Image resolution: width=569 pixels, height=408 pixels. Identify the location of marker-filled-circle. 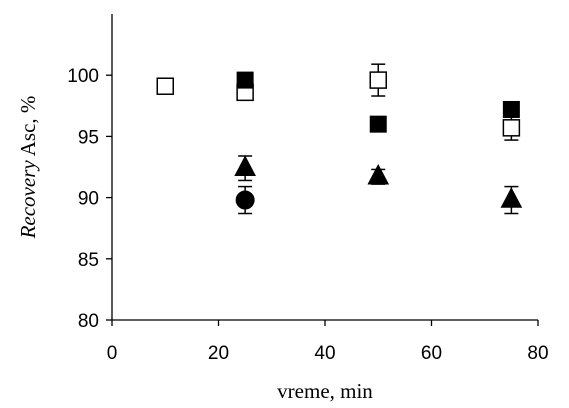
(245, 200).